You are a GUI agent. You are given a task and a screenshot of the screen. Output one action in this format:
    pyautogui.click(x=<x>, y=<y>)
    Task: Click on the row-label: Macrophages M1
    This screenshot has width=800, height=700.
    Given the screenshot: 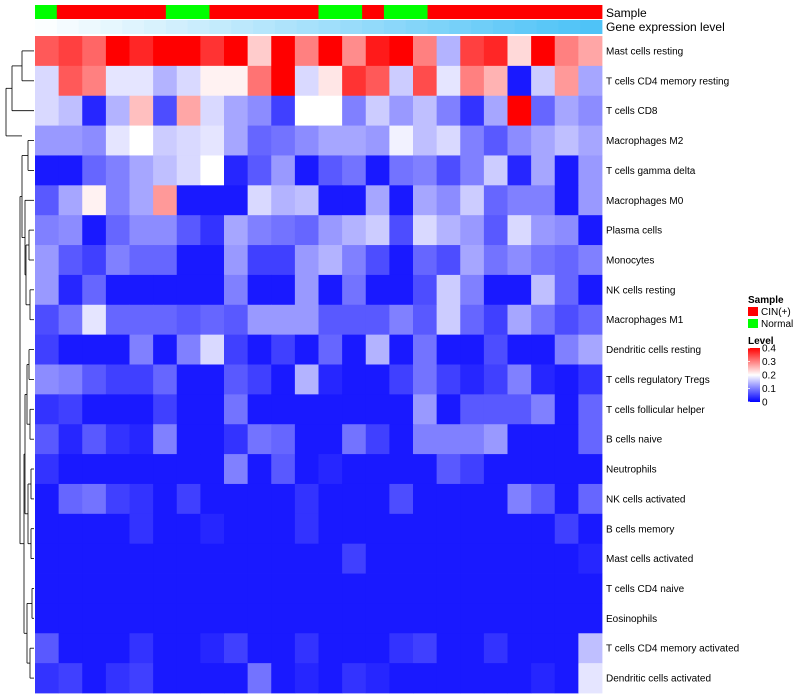 What is the action you would take?
    pyautogui.click(x=645, y=320)
    